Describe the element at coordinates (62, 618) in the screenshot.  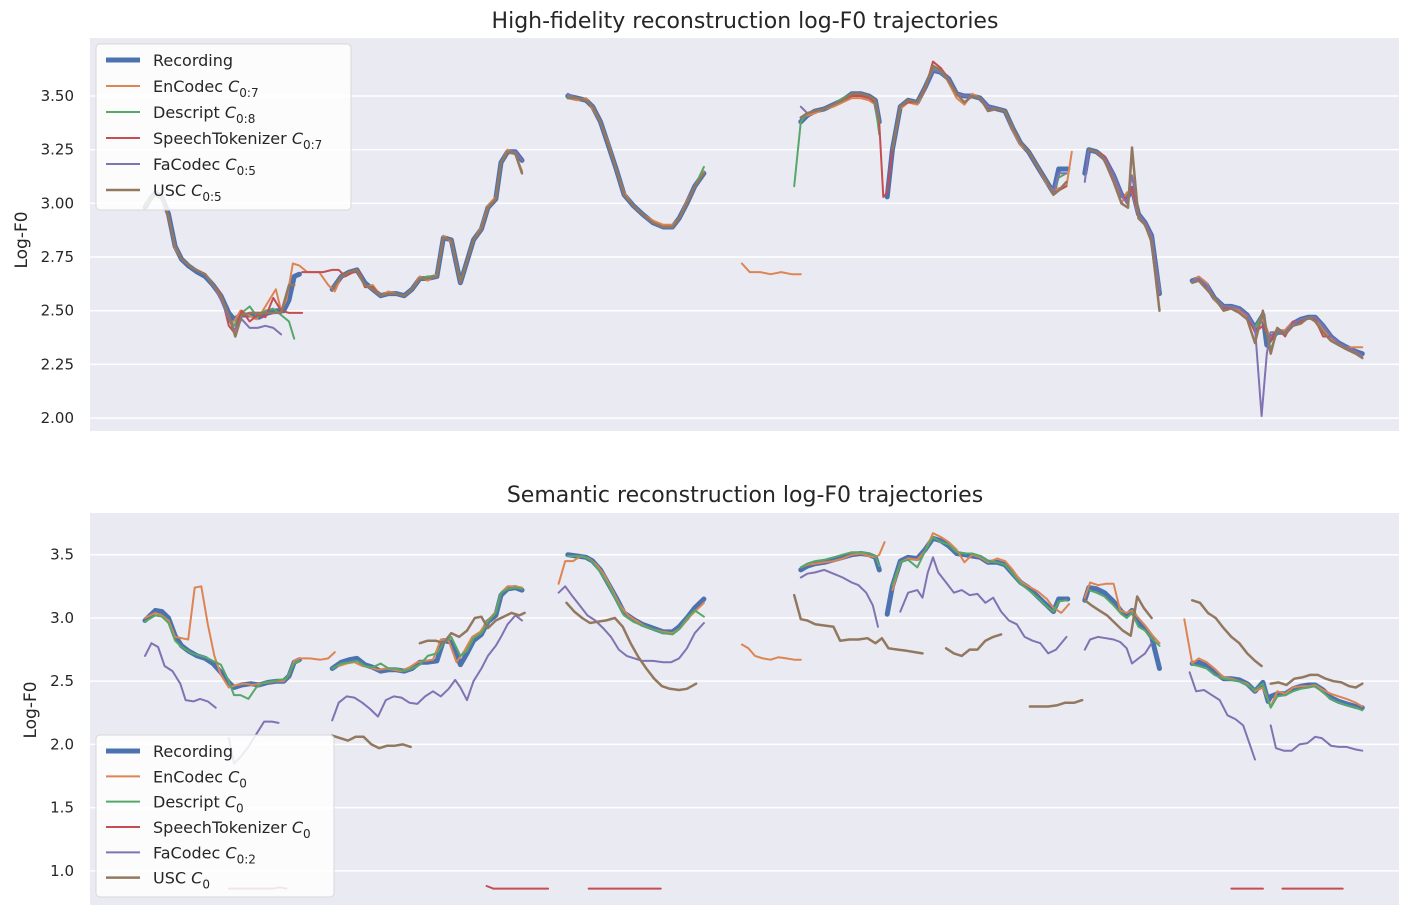
I see `y-tick-label: 3.0` at that location.